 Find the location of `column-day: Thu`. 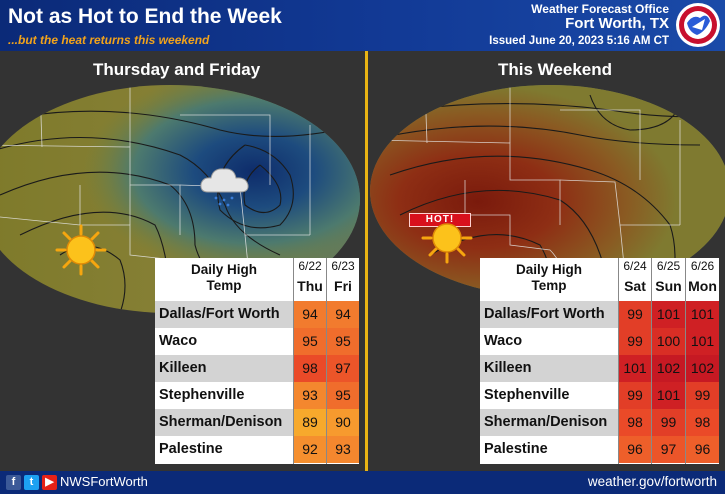

column-day: Thu is located at coordinates (310, 286).